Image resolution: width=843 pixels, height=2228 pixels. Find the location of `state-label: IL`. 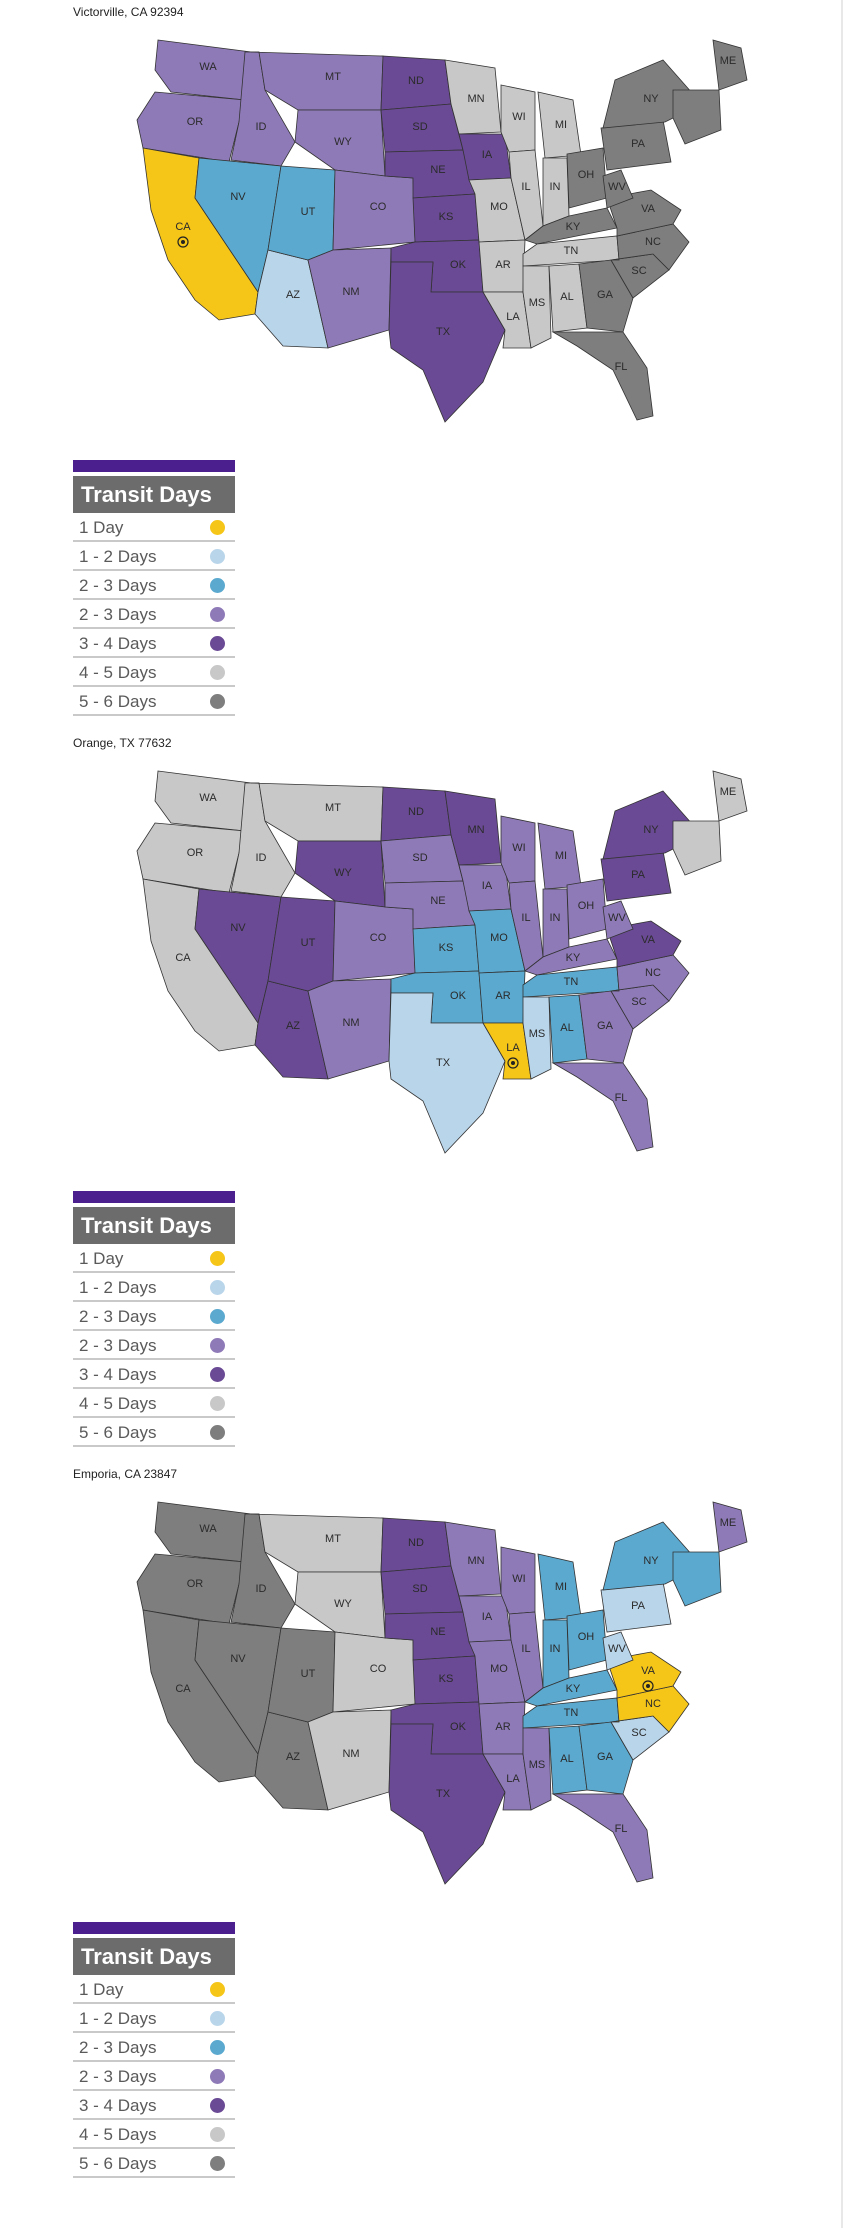

state-label: IL is located at coordinates (525, 187).